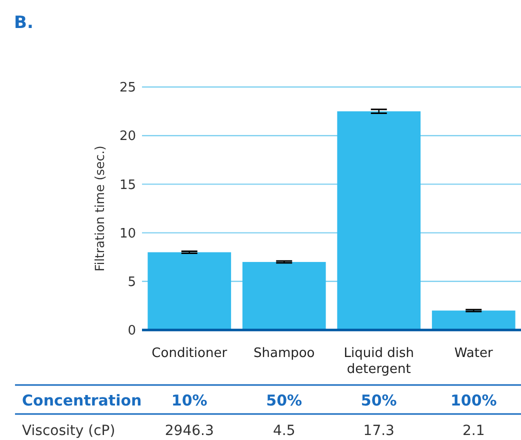  I want to click on y-axis-title: Filtration time (sec.), so click(99, 209).